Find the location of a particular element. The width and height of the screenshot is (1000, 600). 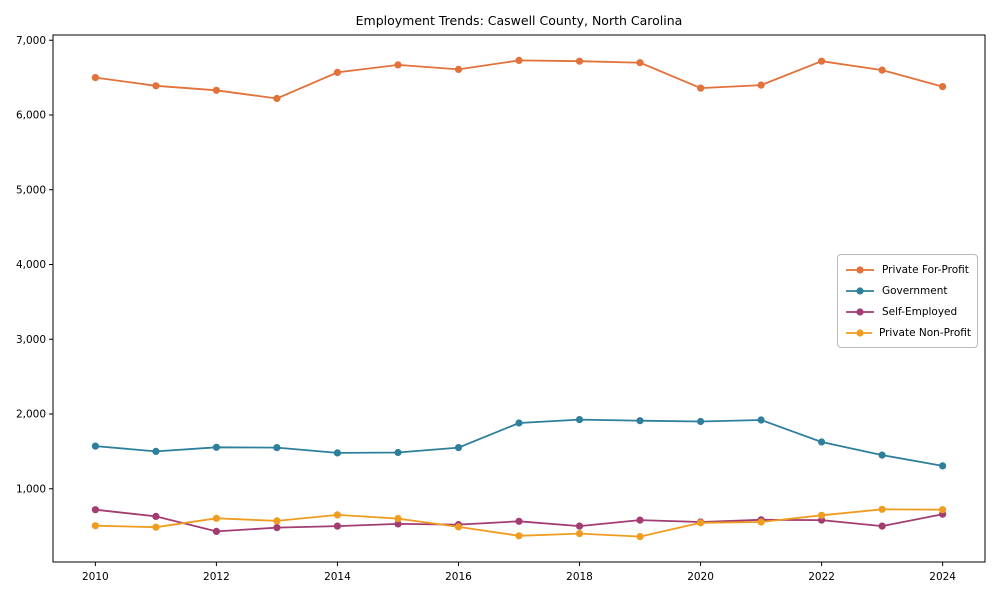

y-tick-label: 1,000 is located at coordinates (31, 489).